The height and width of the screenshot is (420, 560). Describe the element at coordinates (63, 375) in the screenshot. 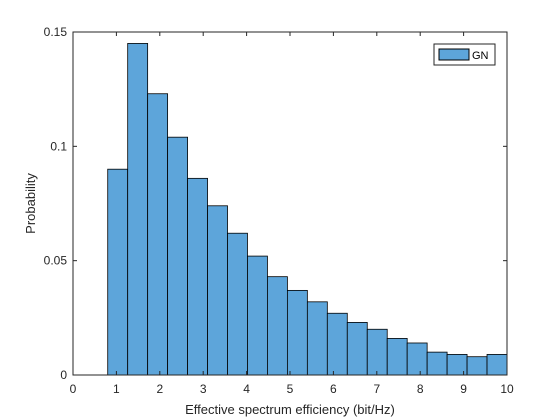

I see `y-tick-label: 0` at that location.